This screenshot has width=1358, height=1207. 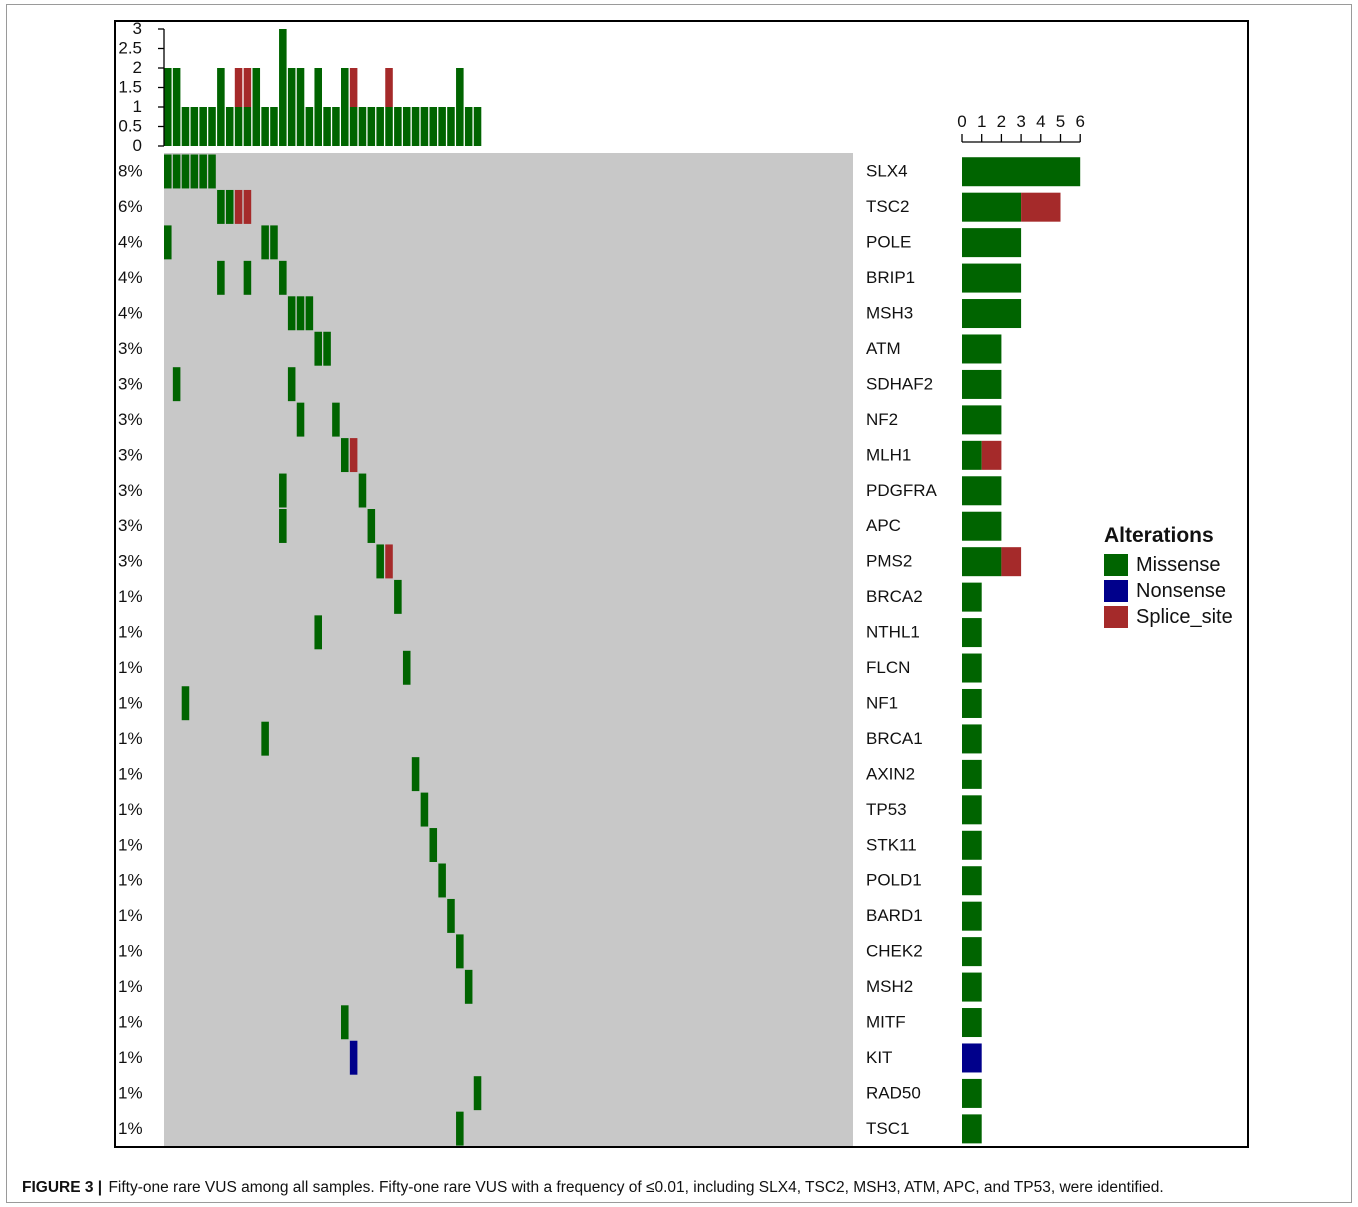 What do you see at coordinates (238, 126) in the screenshot?
I see `top-bar-8-missense` at bounding box center [238, 126].